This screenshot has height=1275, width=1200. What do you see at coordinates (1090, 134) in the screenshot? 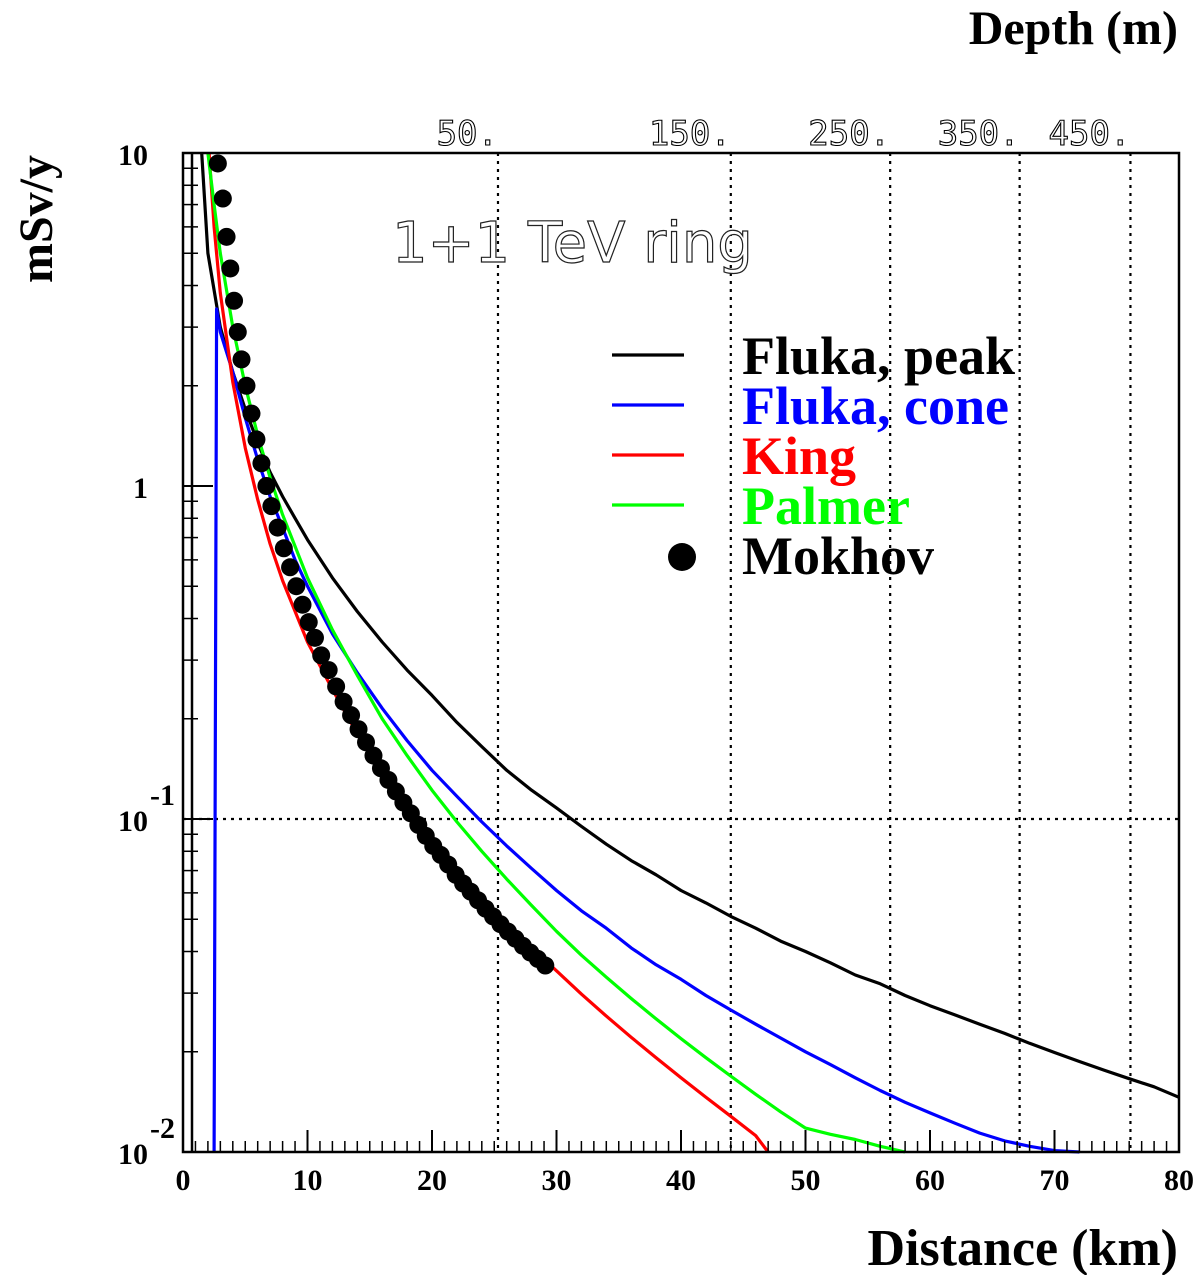
I see `depth-tick-label-4: 450.` at bounding box center [1090, 134].